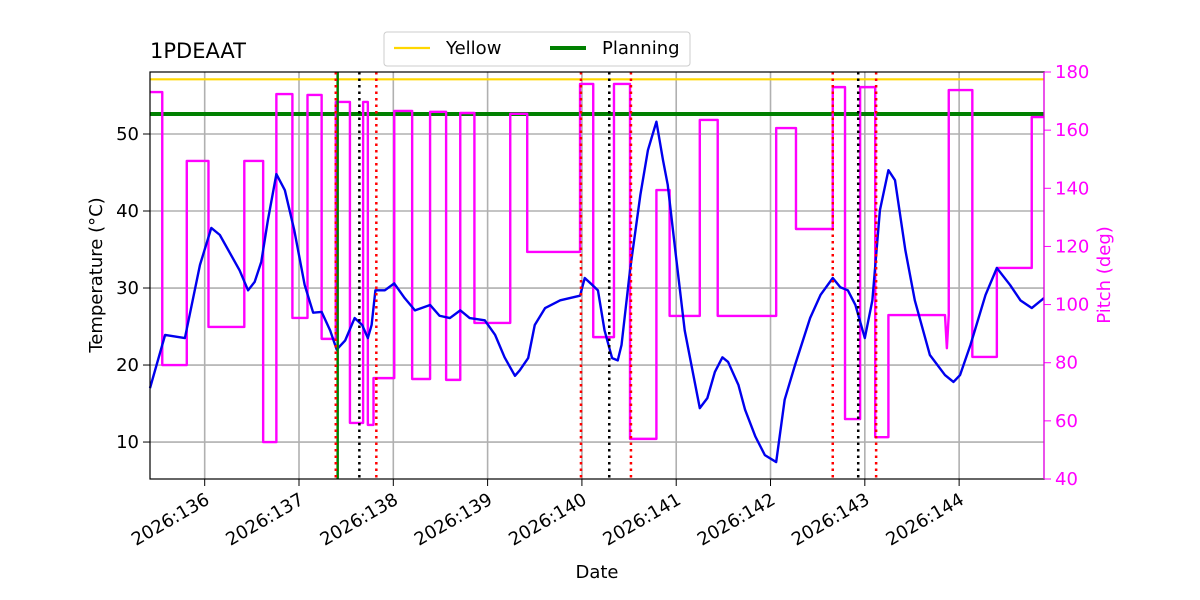  What do you see at coordinates (1072, 72) in the screenshot?
I see `y2-tick-label: 180` at bounding box center [1072, 72].